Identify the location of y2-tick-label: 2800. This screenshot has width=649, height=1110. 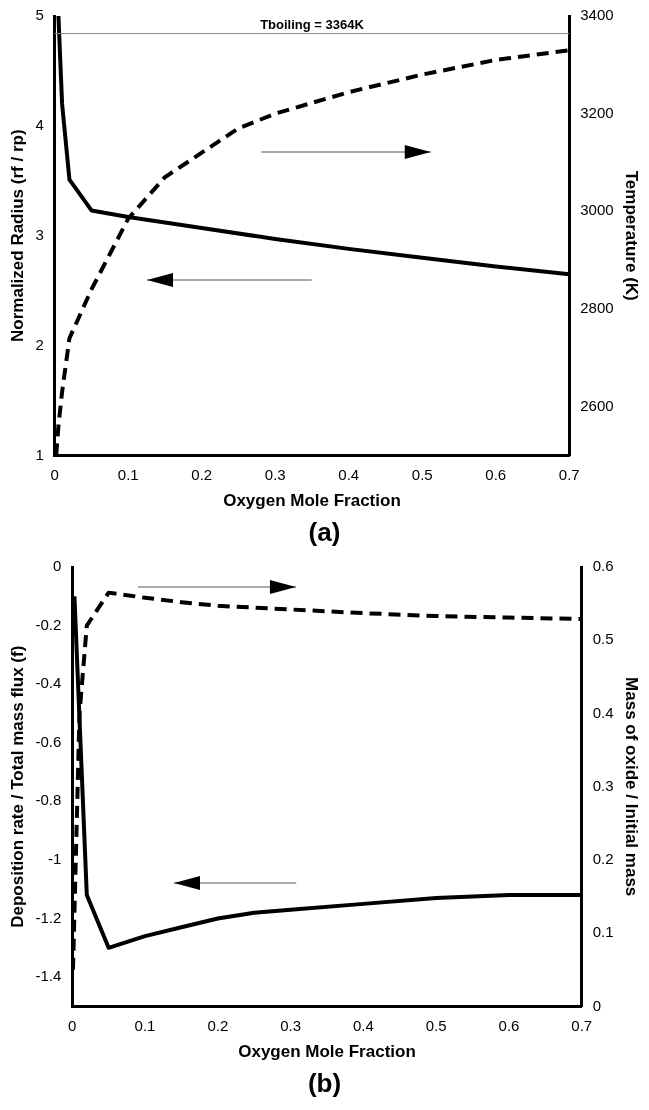
(597, 308).